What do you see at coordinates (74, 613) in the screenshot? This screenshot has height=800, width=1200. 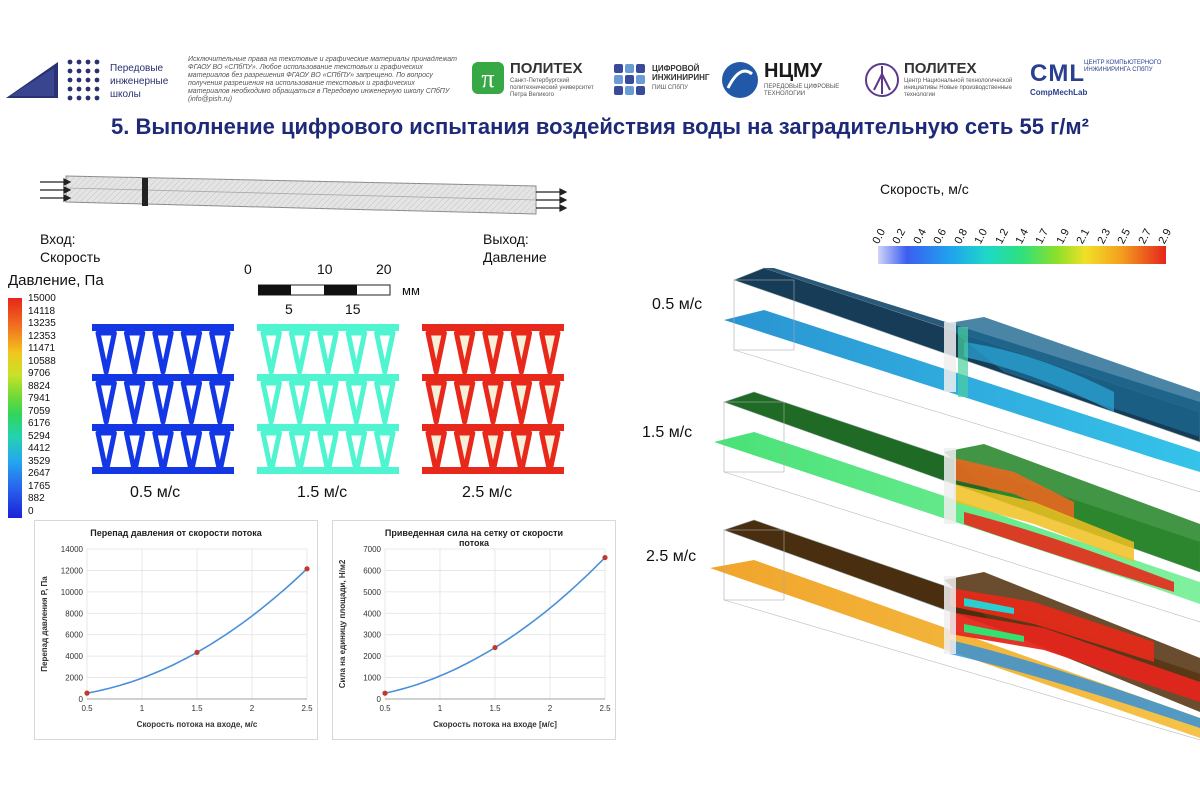 I see `y-tick-label: 8000` at bounding box center [74, 613].